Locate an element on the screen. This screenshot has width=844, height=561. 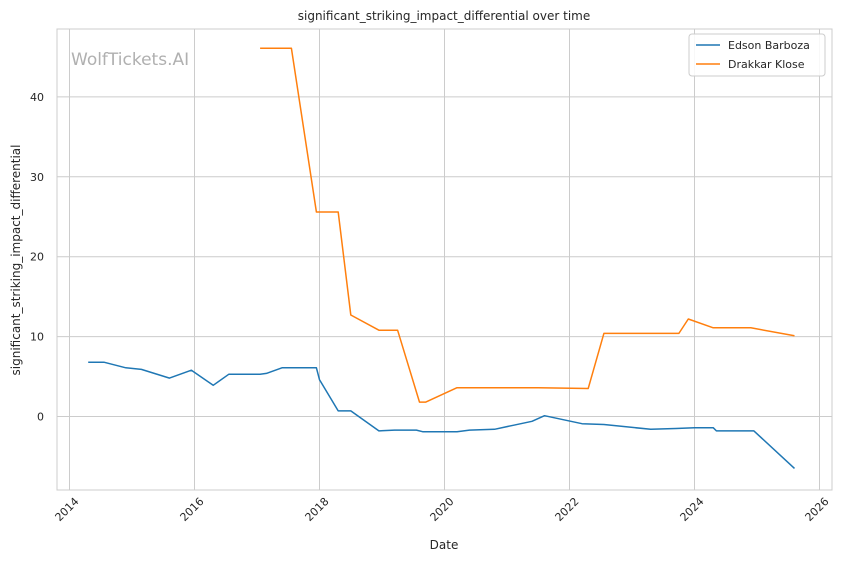
legend-box is located at coordinates (757, 55).